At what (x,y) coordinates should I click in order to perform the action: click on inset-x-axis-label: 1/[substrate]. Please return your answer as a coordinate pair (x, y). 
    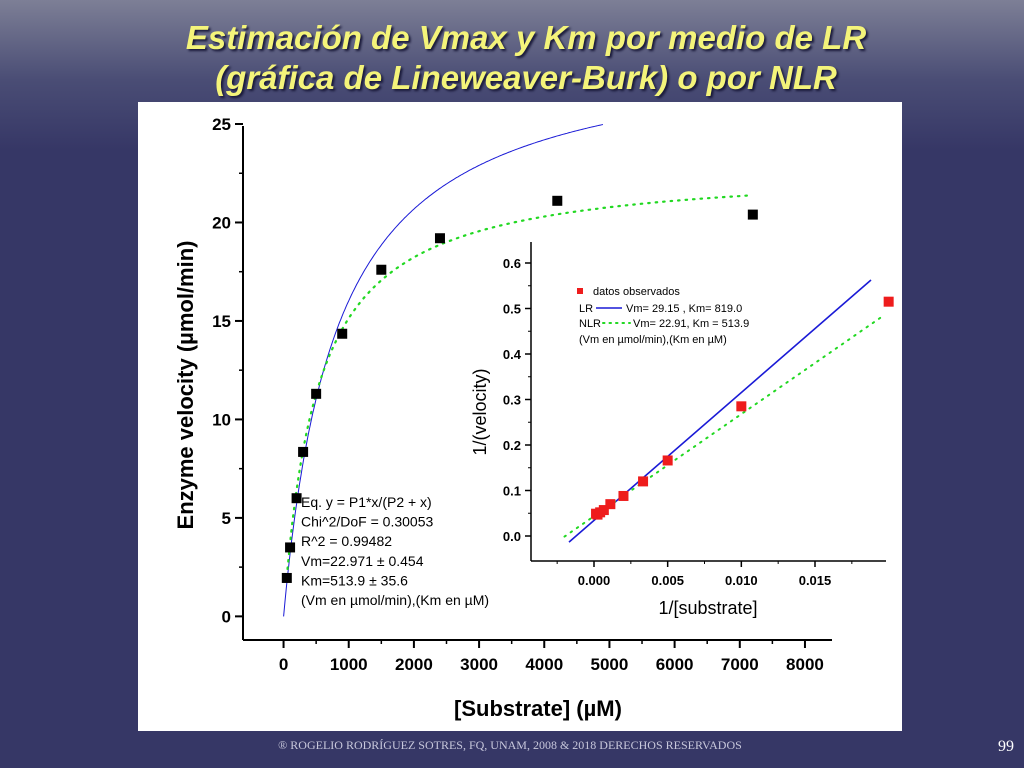
    Looking at the image, I should click on (707, 608).